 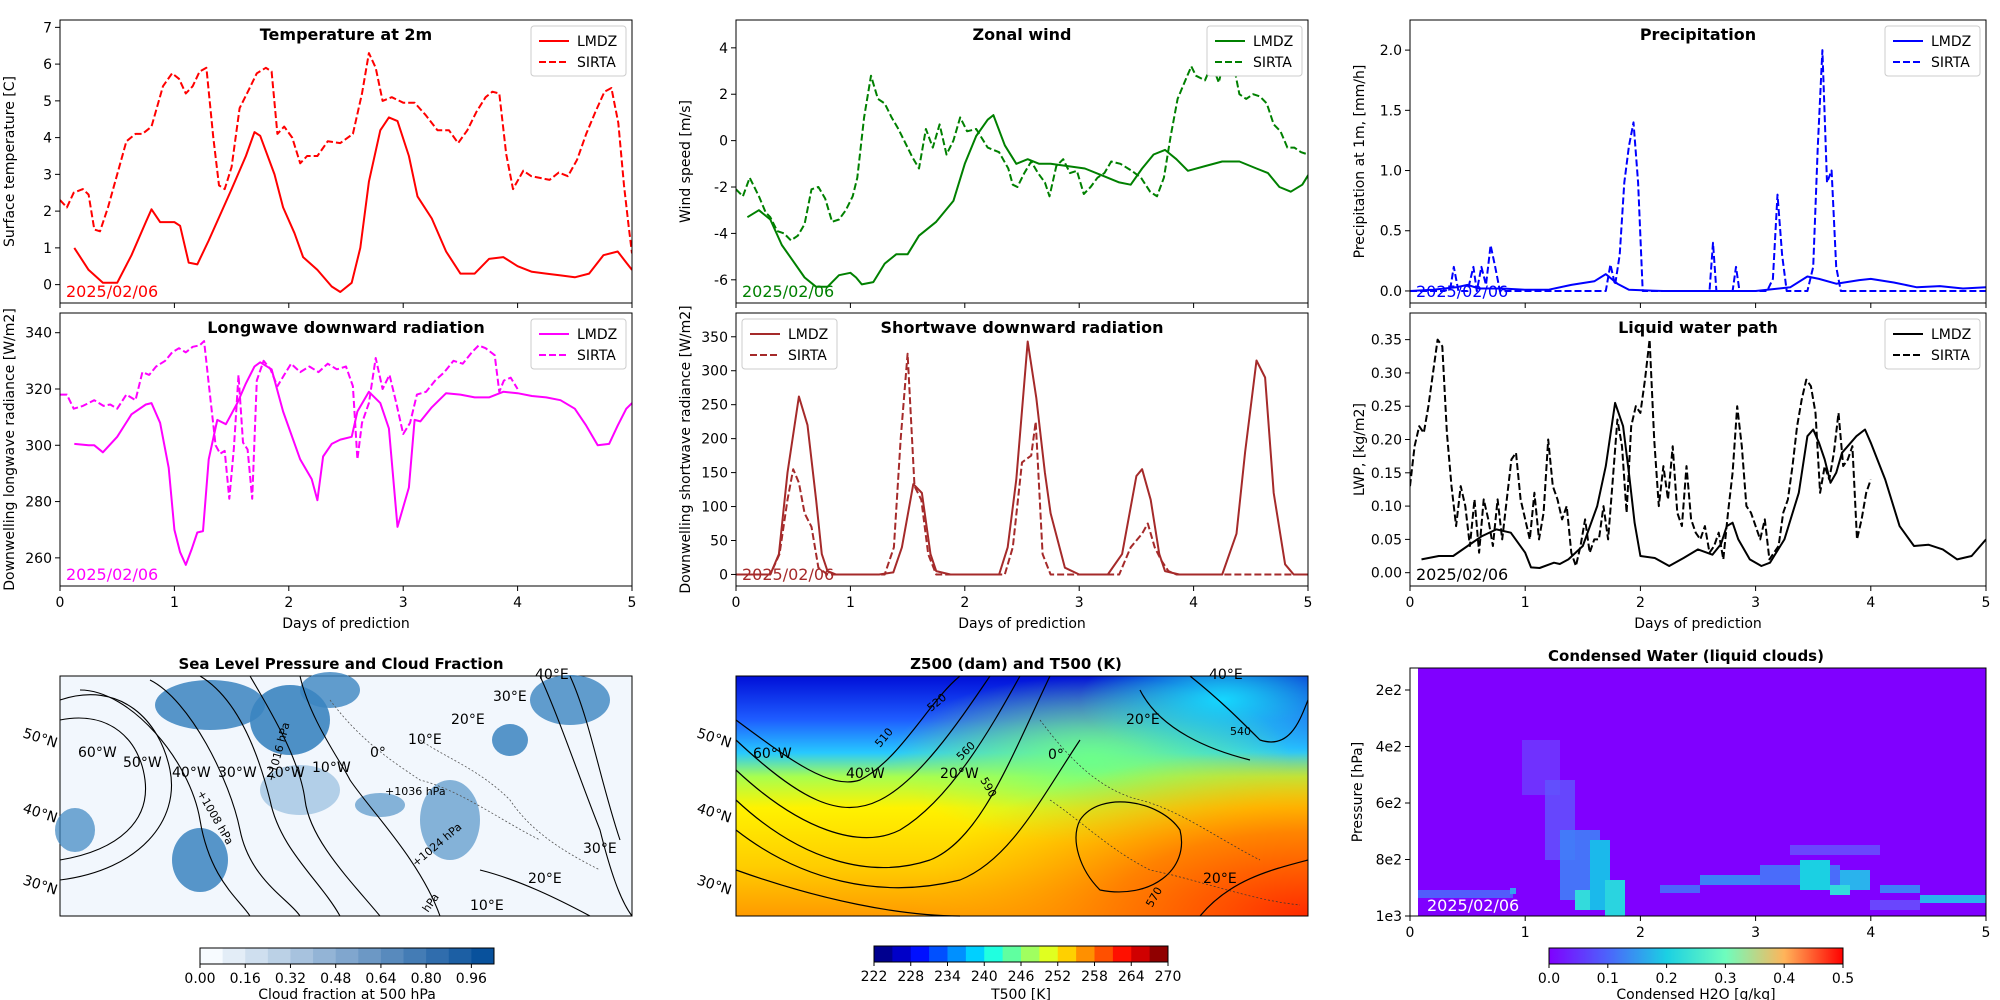 I want to click on y-tick-label: 340, so click(x=38, y=334).